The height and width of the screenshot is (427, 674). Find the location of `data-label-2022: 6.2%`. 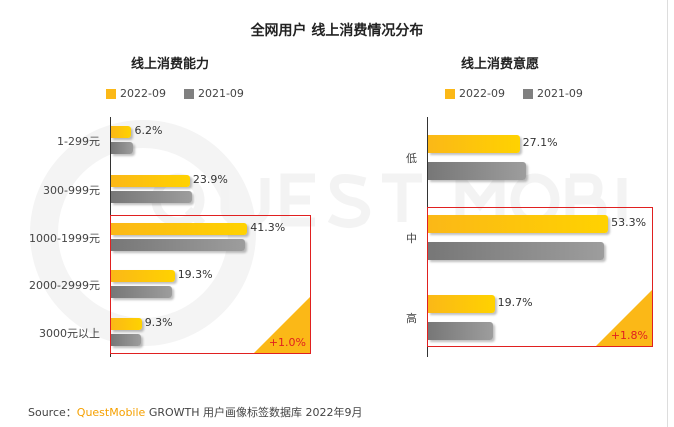

data-label-2022: 6.2% is located at coordinates (148, 130).